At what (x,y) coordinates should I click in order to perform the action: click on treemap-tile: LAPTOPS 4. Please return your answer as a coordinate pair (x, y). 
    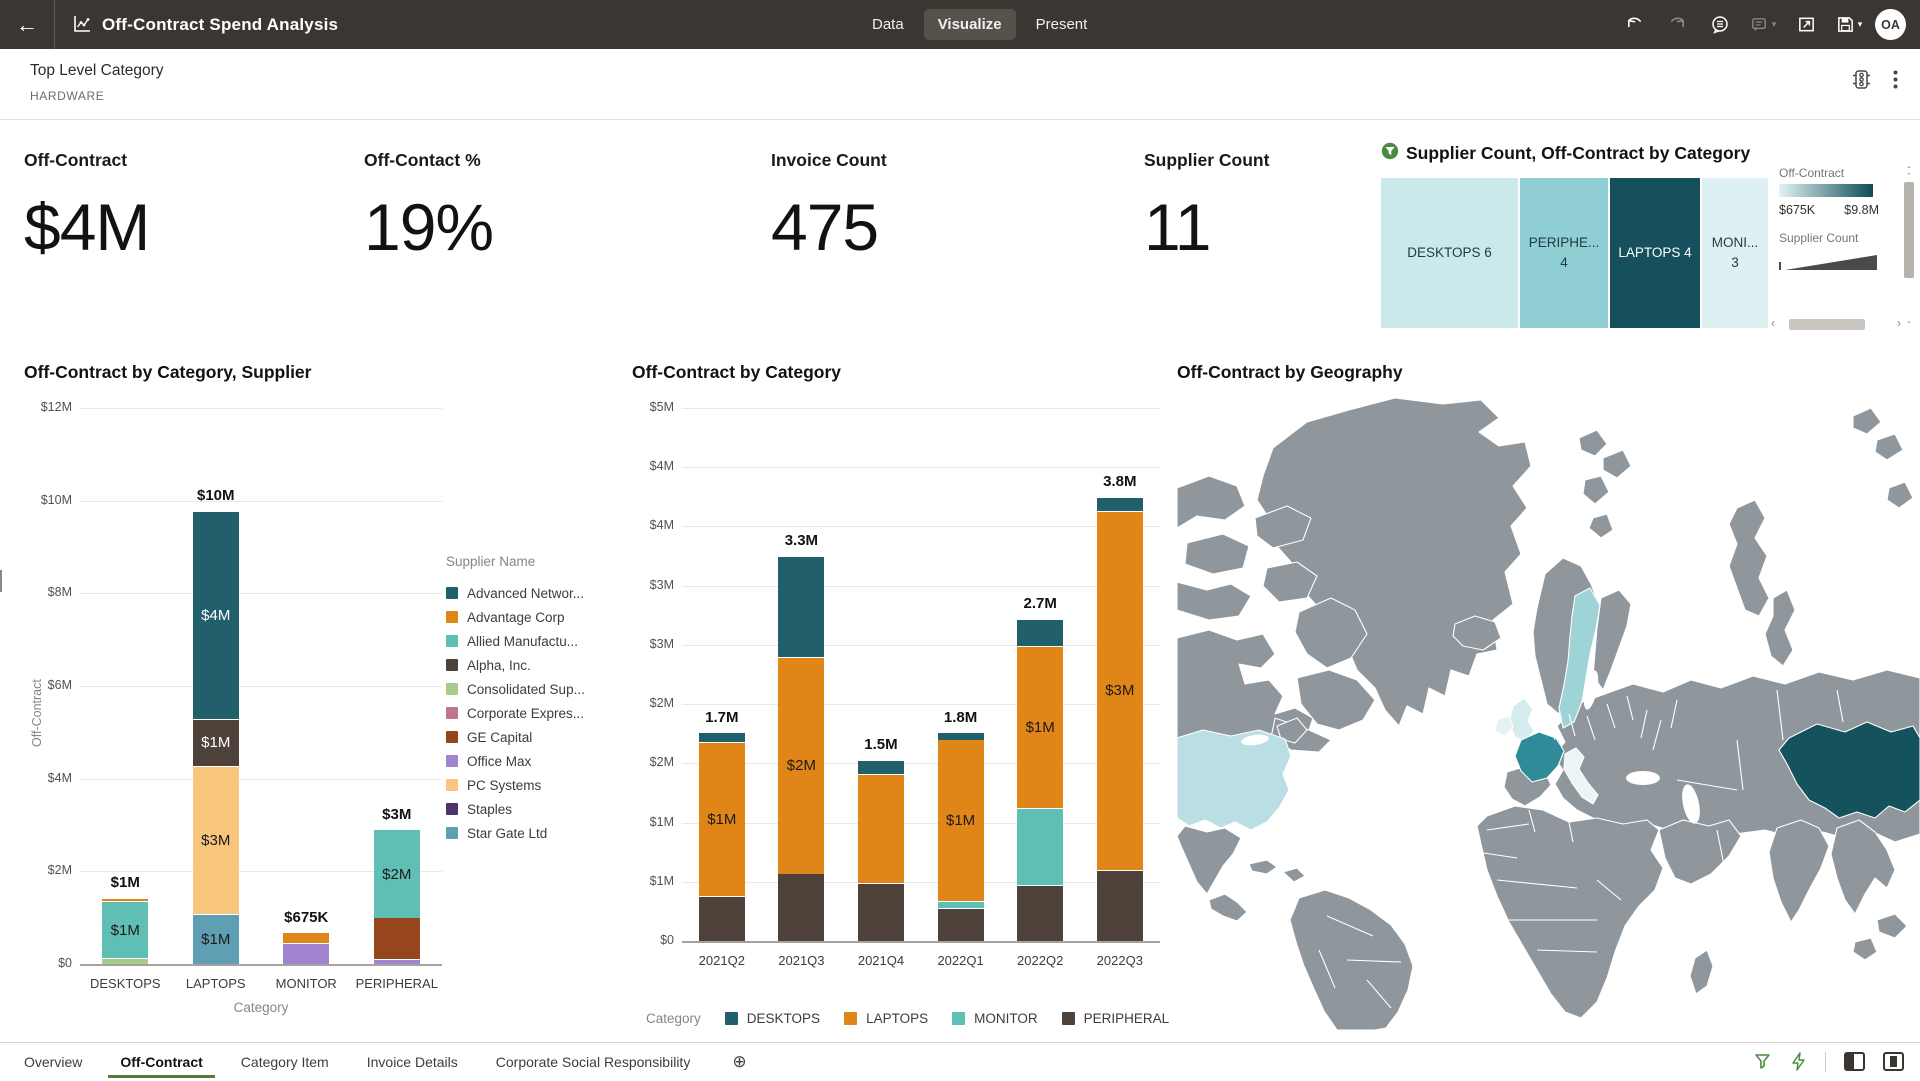
    Looking at the image, I should click on (1655, 253).